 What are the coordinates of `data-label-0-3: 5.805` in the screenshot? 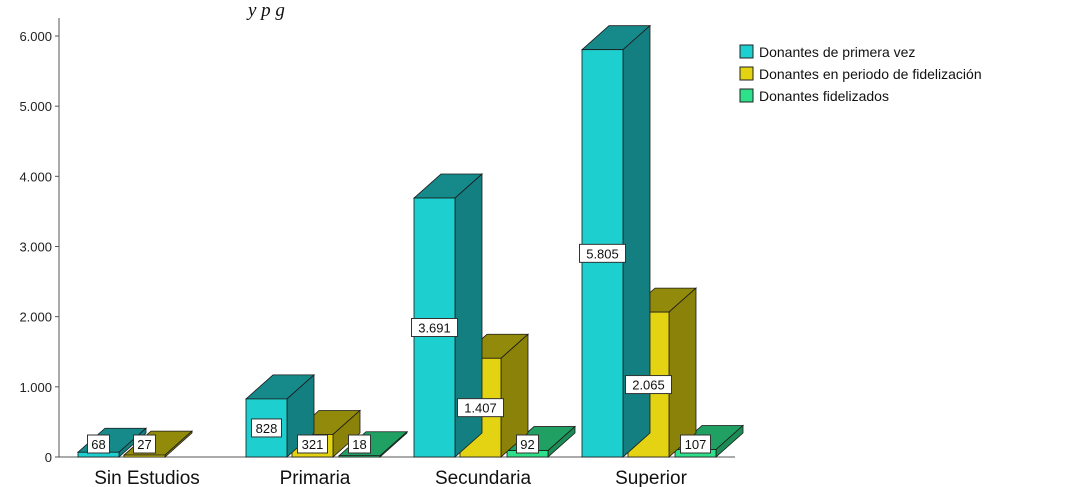 It's located at (602, 253).